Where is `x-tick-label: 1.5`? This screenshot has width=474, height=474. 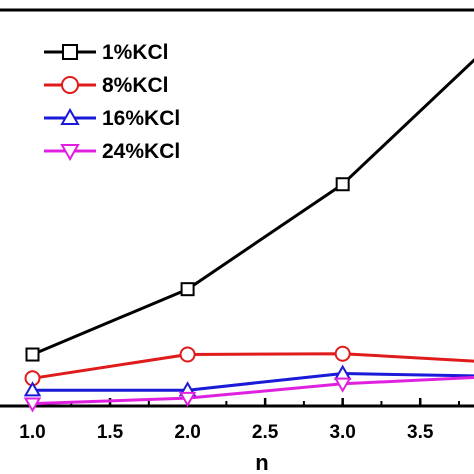 x-tick-label: 1.5 is located at coordinates (110, 432).